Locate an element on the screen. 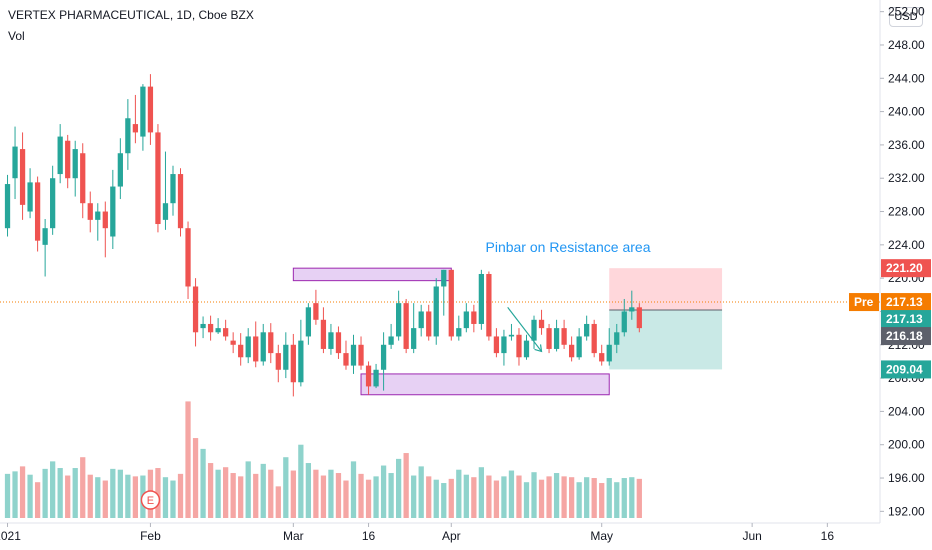  x-tick-label: Feb is located at coordinates (150, 536).